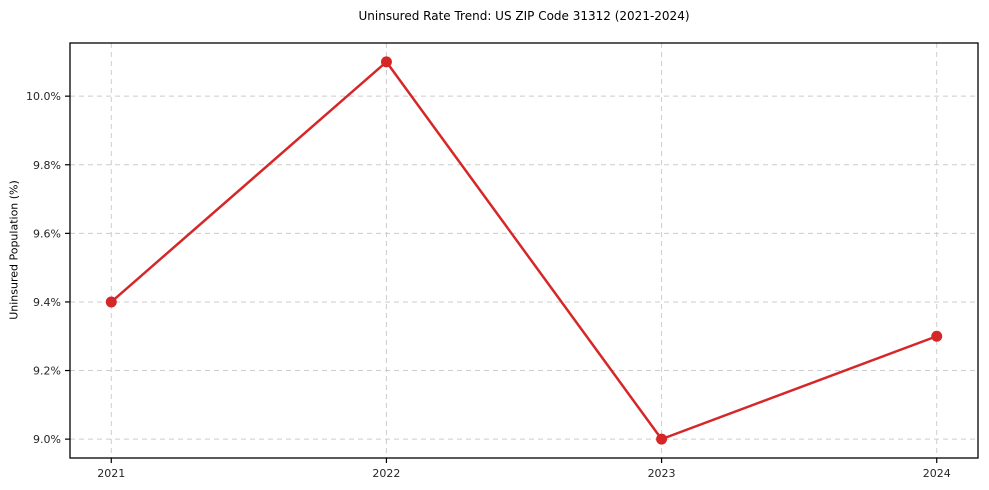 This screenshot has height=490, width=989. I want to click on y-tick-label: 9.4%, so click(47, 302).